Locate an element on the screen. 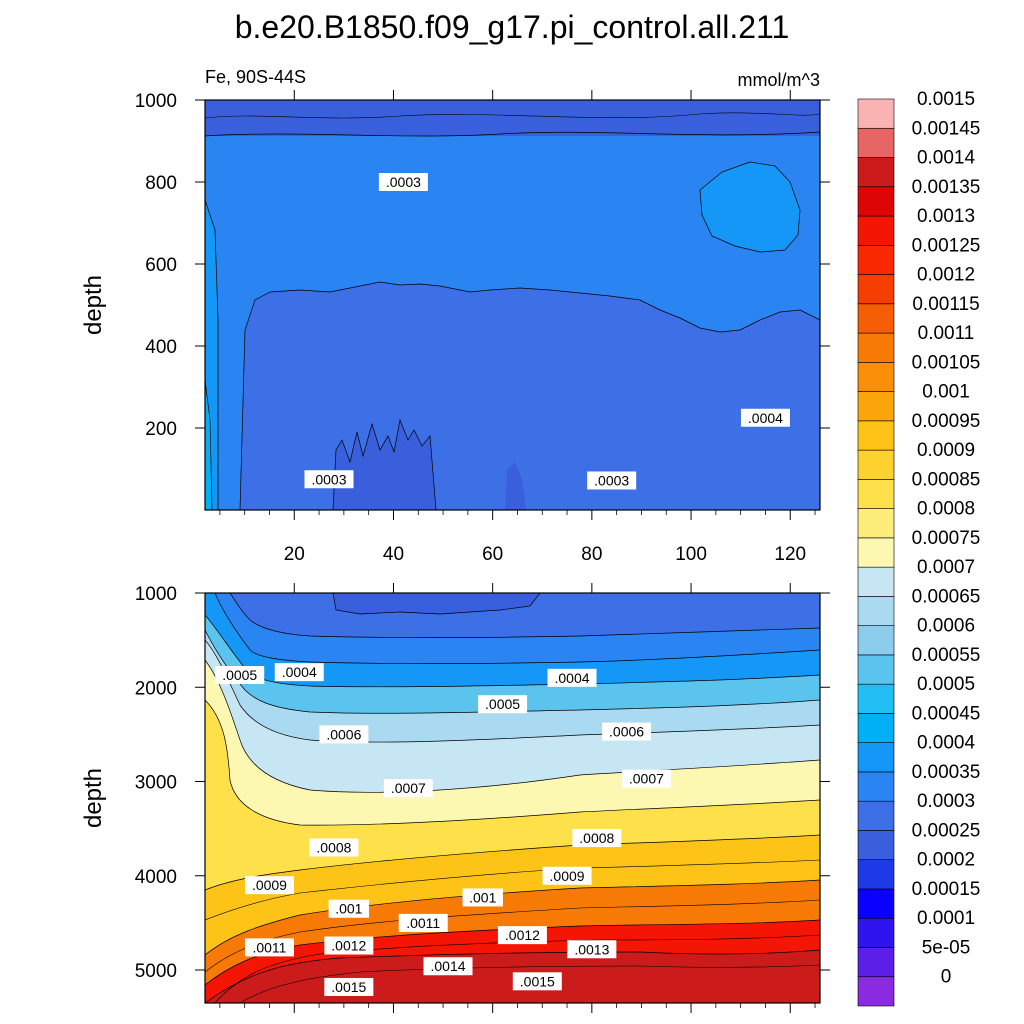 The height and width of the screenshot is (1024, 1024). upper-contour-label: .0003 is located at coordinates (612, 480).